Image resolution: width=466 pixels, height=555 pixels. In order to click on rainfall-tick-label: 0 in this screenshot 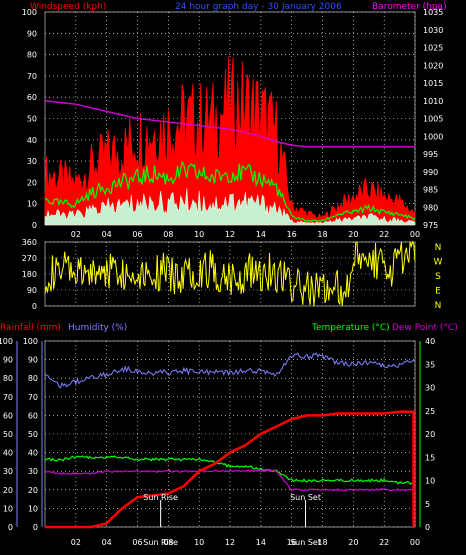, I will do `click(10, 527)`.